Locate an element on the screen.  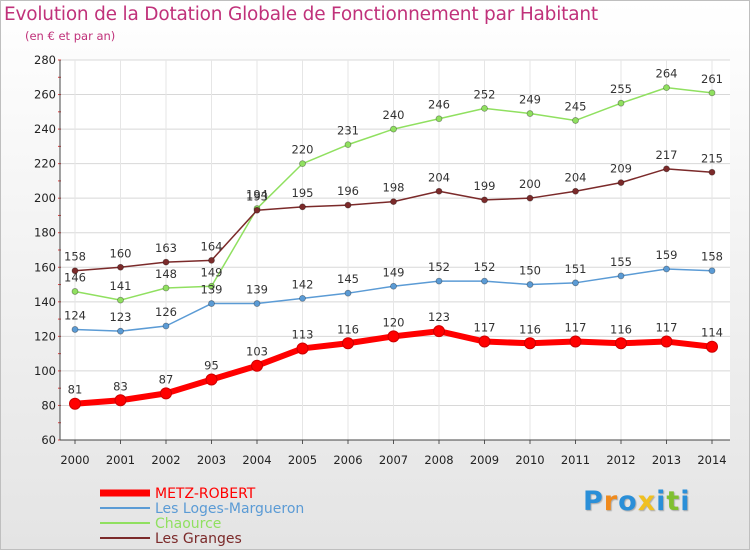
x-tick-label: 2002 is located at coordinates (165, 460).